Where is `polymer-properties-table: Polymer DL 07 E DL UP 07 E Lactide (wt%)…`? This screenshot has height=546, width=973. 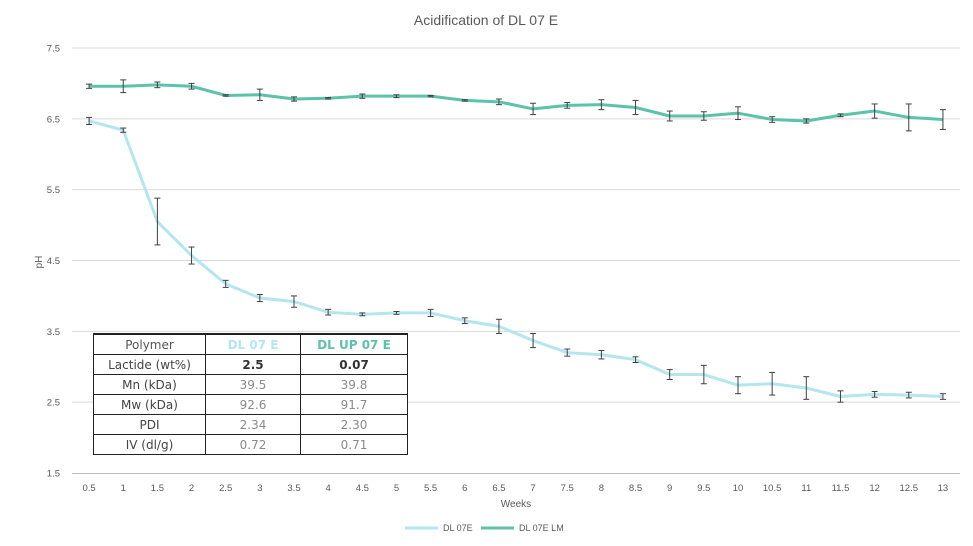 polymer-properties-table: Polymer DL 07 E DL UP 07 E Lactide (wt%)… is located at coordinates (250, 394).